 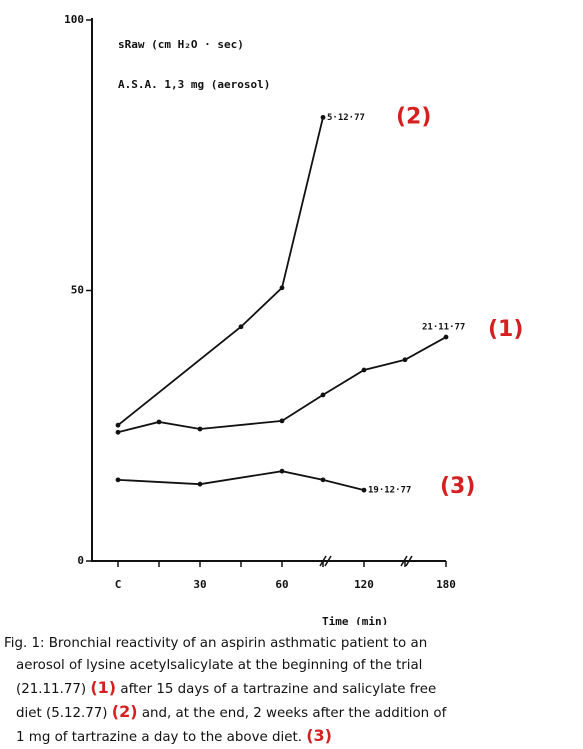 I want to click on x-tick-label: 120, so click(x=364, y=584).